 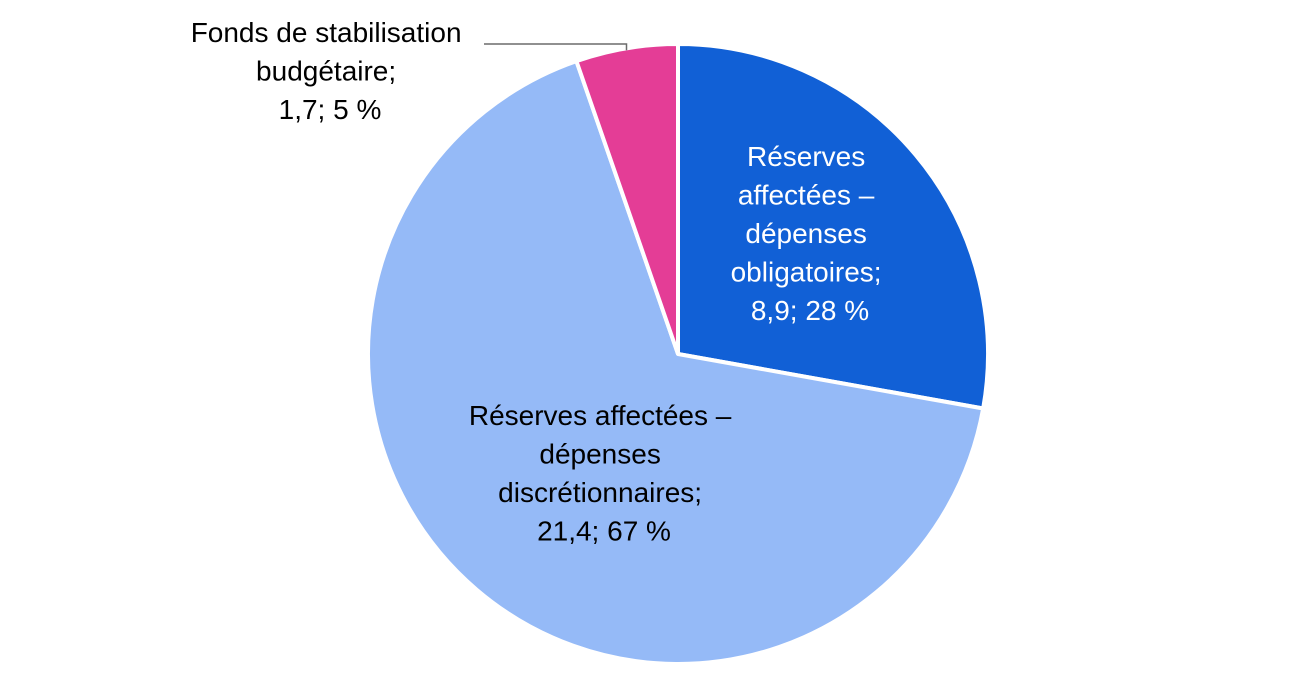 I want to click on slice-label-discretionnaires-line-1: Réserves affectées –, so click(x=600, y=415).